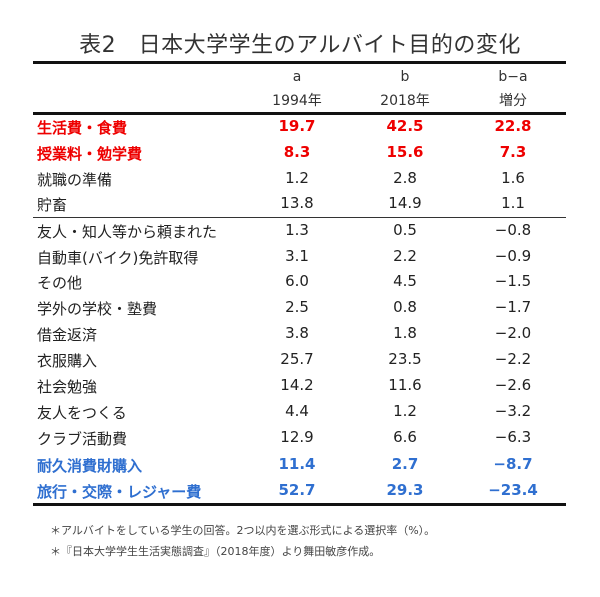 Image resolution: width=600 pixels, height=597 pixels. What do you see at coordinates (513, 101) in the screenshot?
I see `header-col-diff-label: 増分` at bounding box center [513, 101].